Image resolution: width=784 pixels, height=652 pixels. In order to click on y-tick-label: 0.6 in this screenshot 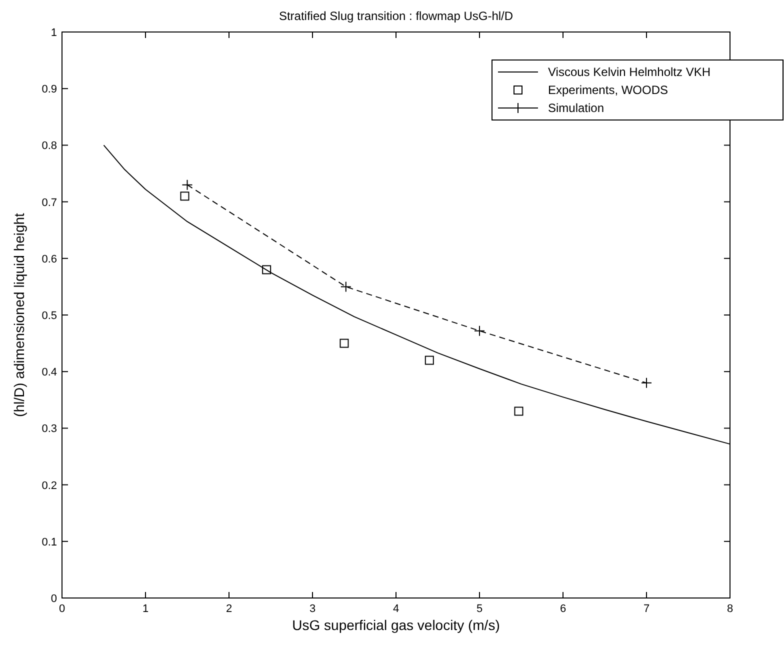, I will do `click(49, 259)`.